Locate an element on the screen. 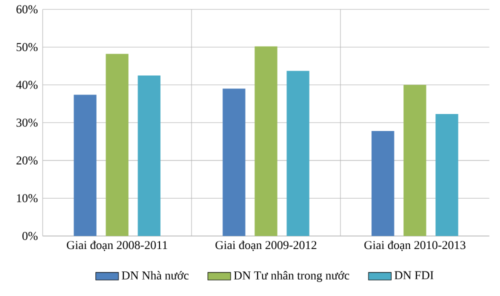 Image resolution: width=500 pixels, height=296 pixels. y-tick-label: 50% is located at coordinates (27, 47).